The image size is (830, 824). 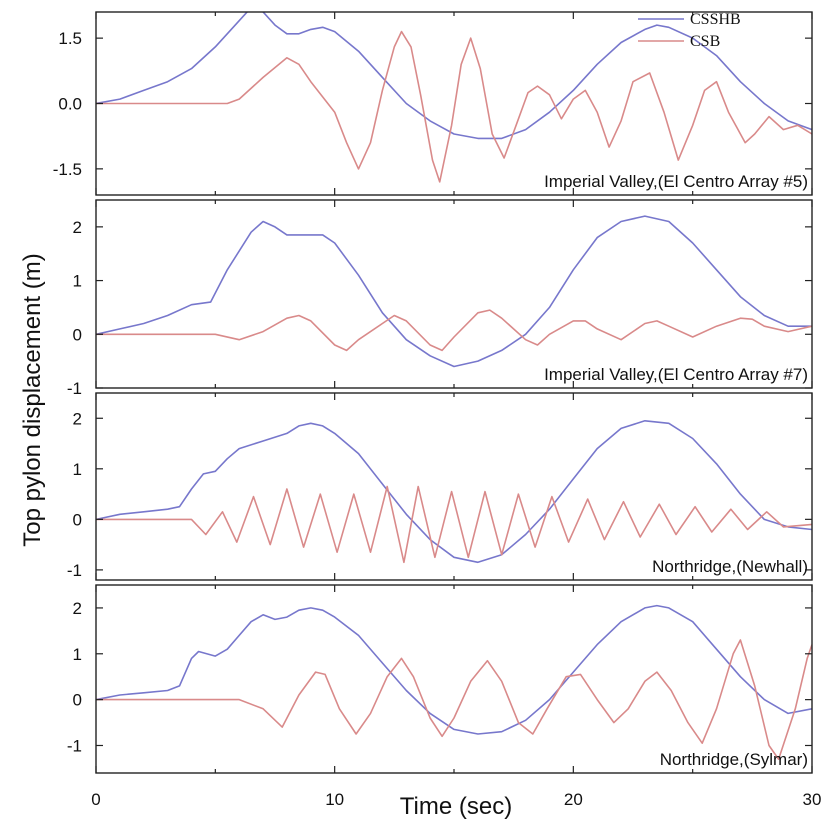 I want to click on y-tick-label: -1.5, so click(x=67, y=169).